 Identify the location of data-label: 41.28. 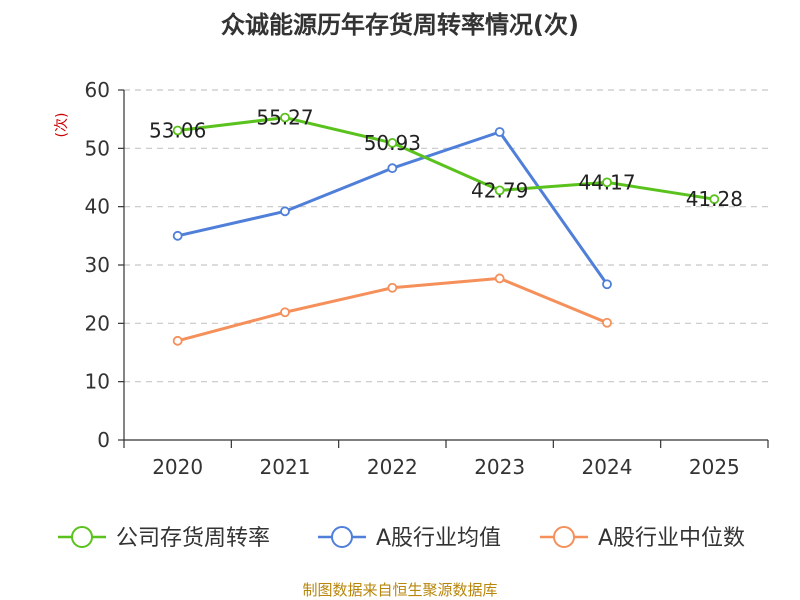
(714, 199).